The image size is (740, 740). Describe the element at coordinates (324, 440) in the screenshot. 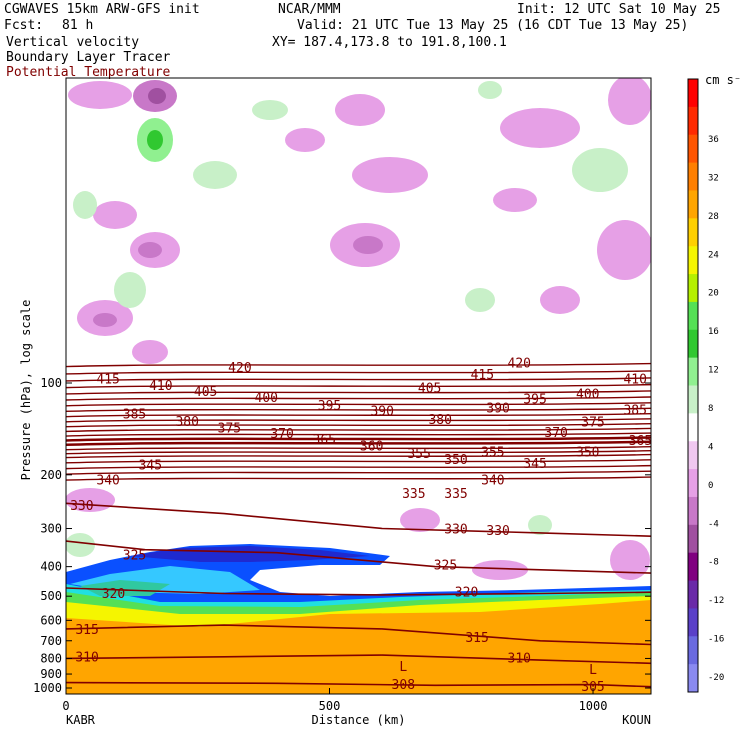

I see `theta-label: 365` at that location.